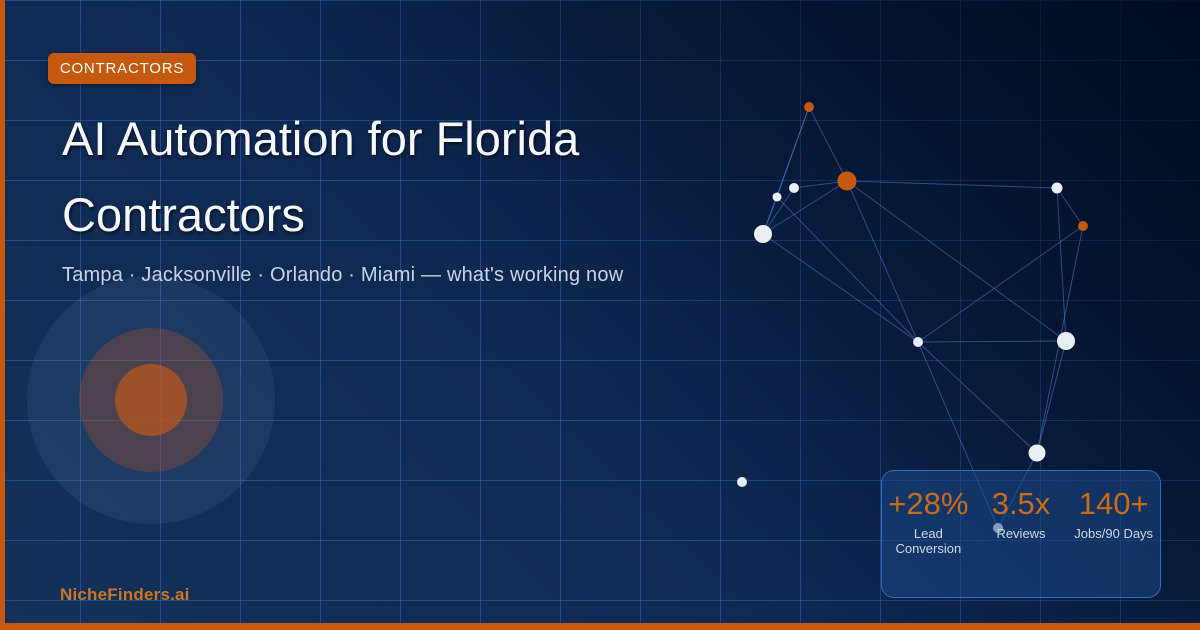  What do you see at coordinates (2, 315) in the screenshot?
I see `left-accent-bar` at bounding box center [2, 315].